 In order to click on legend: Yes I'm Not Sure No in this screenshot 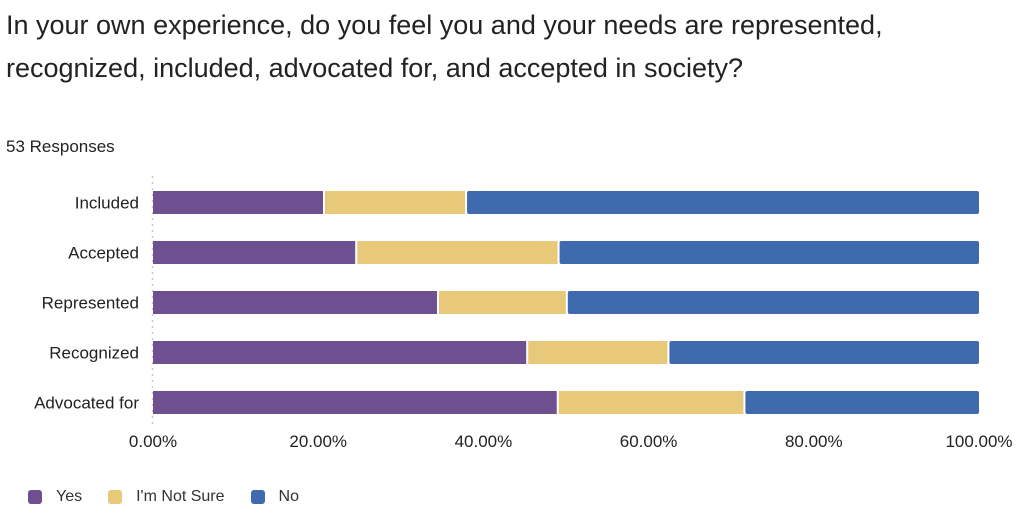, I will do `click(176, 497)`.